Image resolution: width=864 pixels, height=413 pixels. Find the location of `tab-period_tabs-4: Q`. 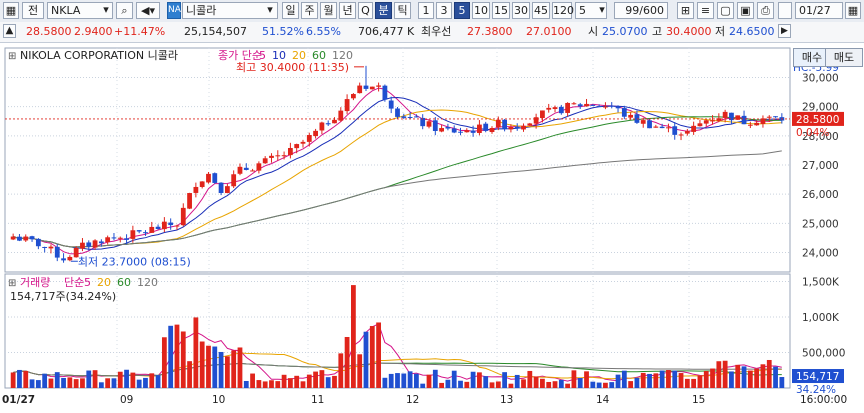

tab-period_tabs-4: Q is located at coordinates (365, 10).